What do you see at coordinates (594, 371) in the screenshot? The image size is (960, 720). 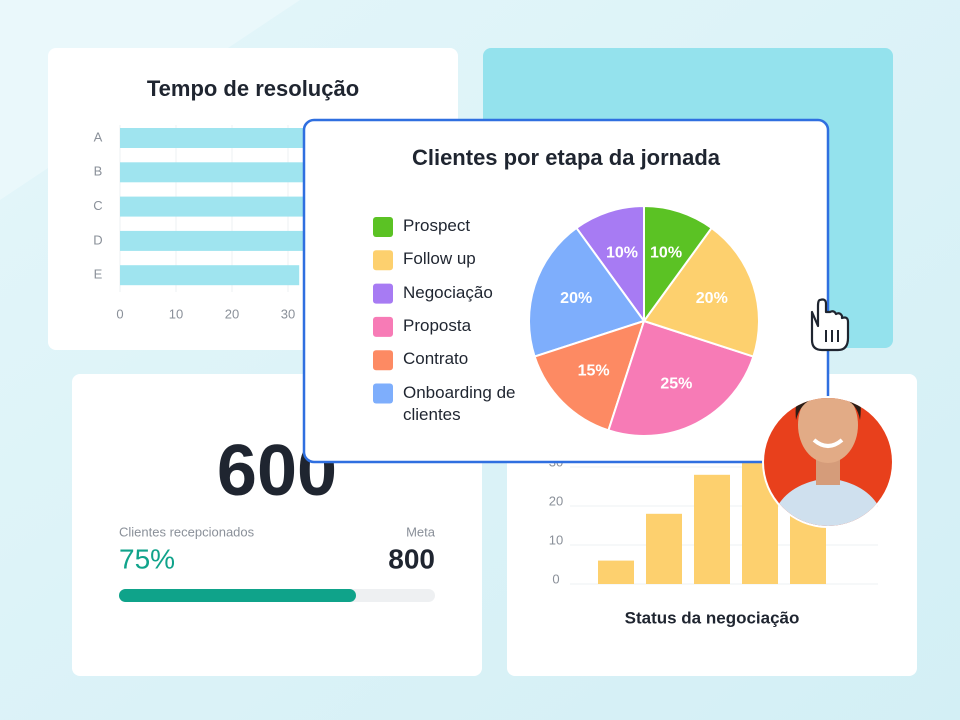 I see `slice-label: 15%` at bounding box center [594, 371].